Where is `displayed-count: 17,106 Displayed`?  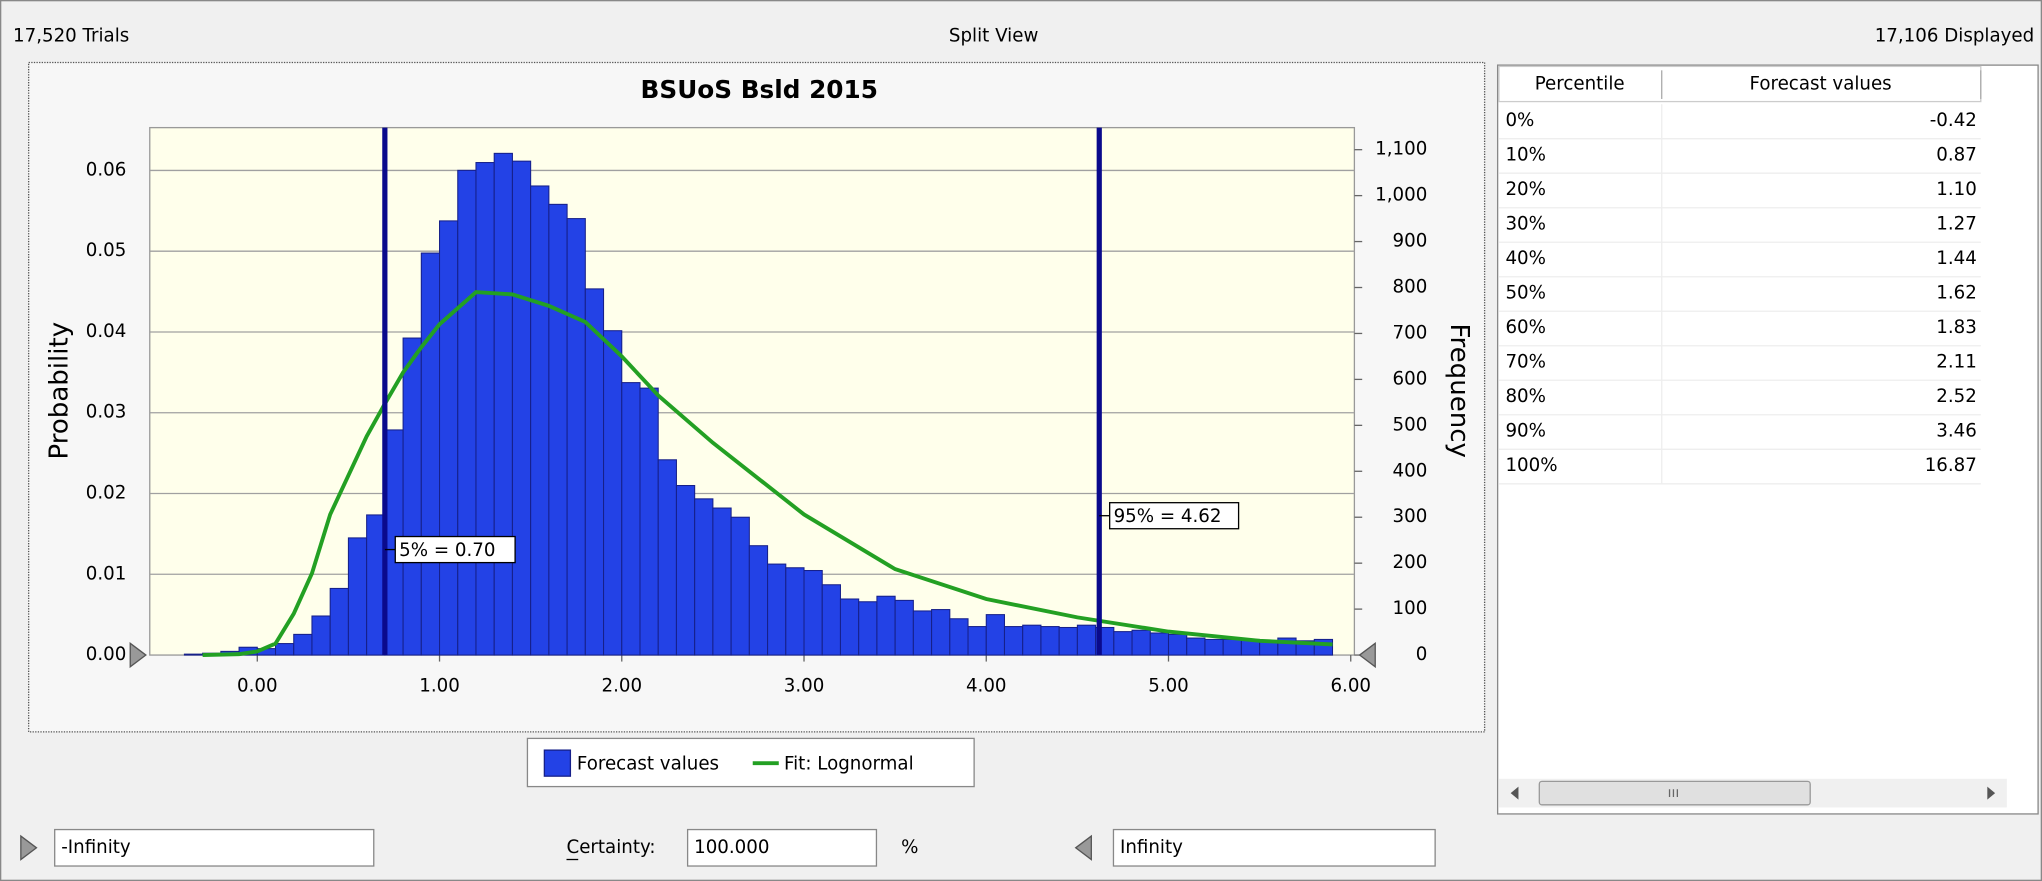
displayed-count: 17,106 Displayed is located at coordinates (1954, 35).